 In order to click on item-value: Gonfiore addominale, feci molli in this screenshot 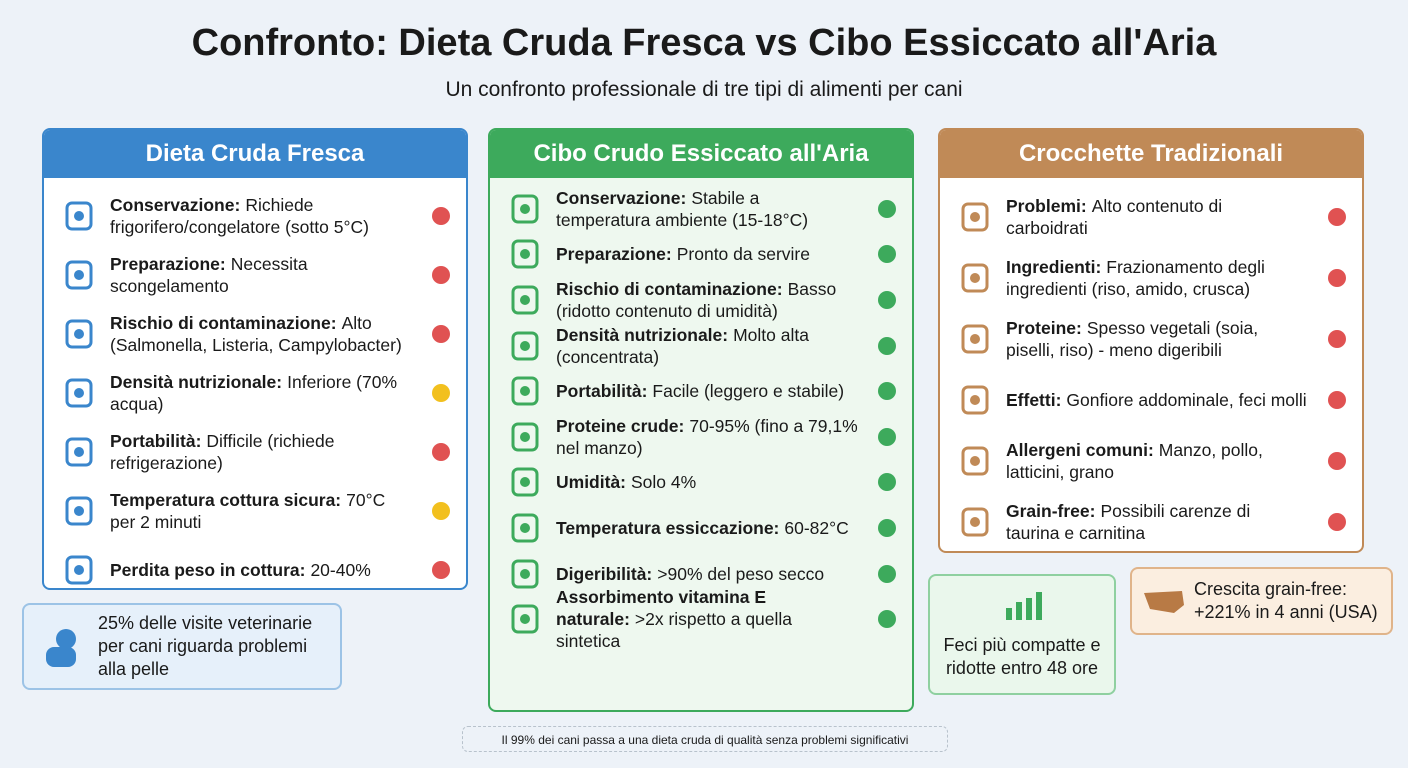, I will do `click(1186, 399)`.